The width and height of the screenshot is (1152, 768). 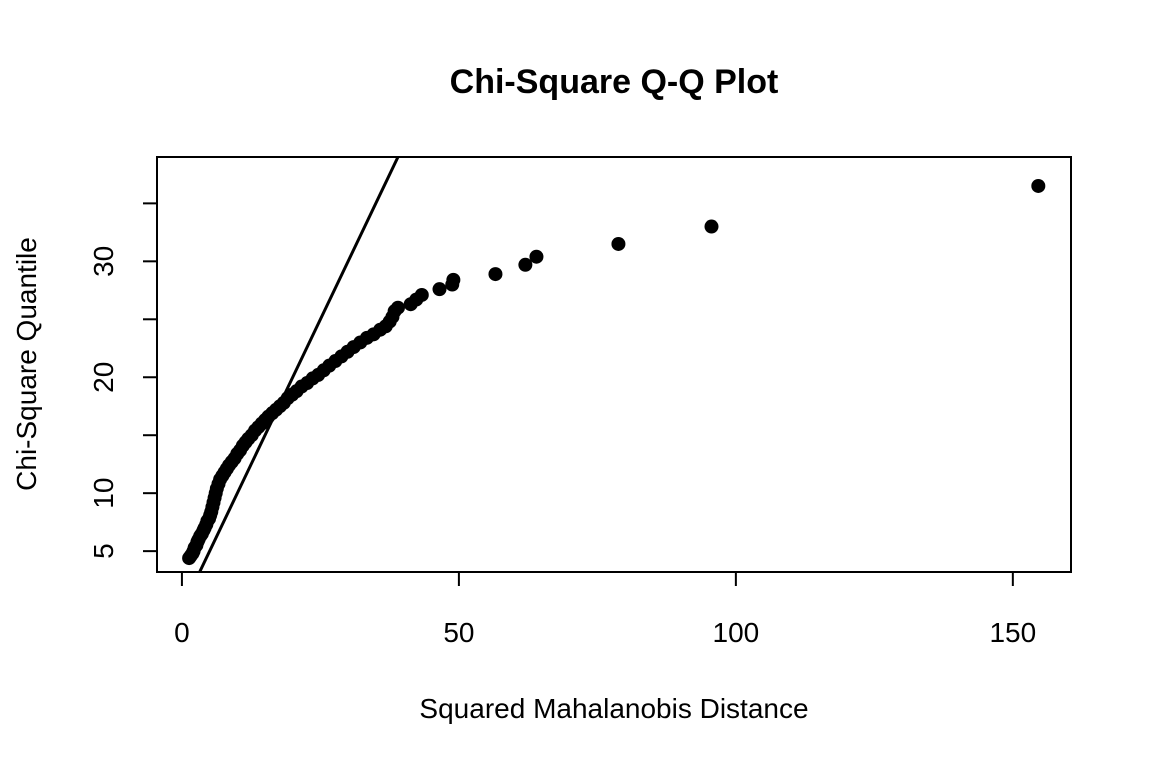 I want to click on reference-line-group, so click(x=298, y=364).